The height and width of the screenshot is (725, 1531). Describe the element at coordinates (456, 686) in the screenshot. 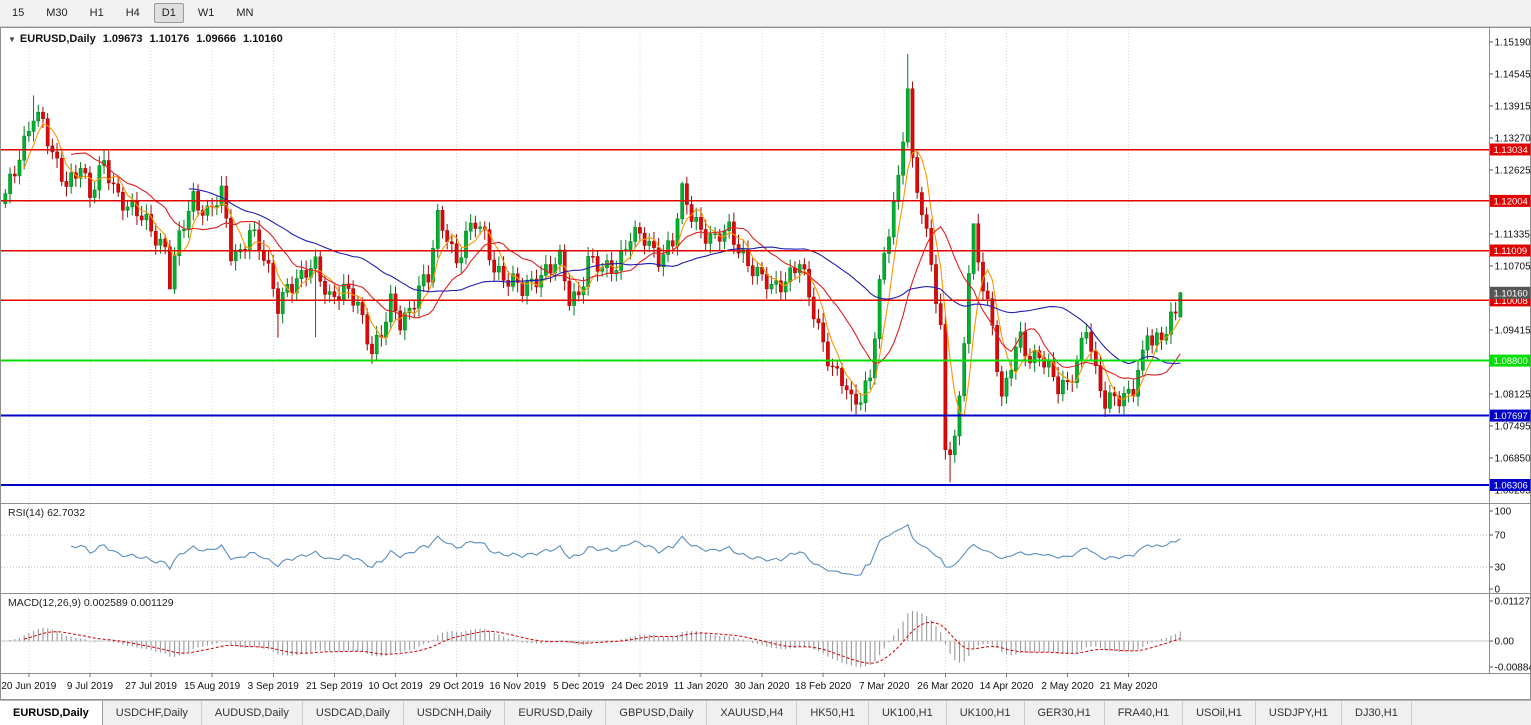

I see `svg-text: 29 Oct 2019` at that location.